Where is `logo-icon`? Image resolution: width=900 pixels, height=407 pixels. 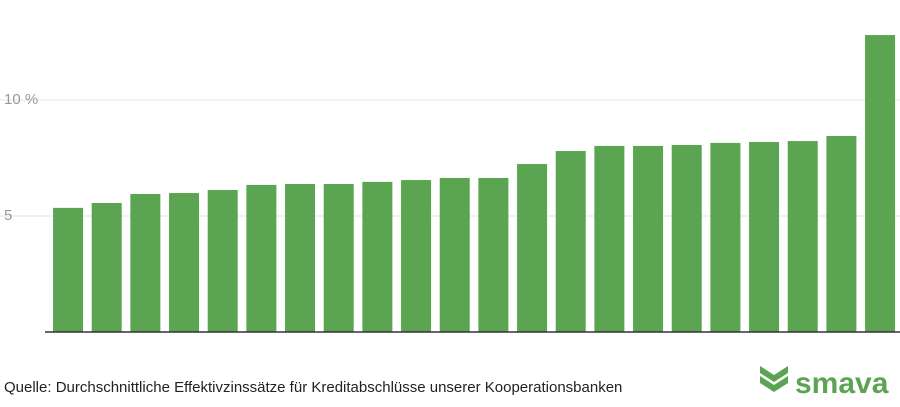 logo-icon is located at coordinates (774, 379).